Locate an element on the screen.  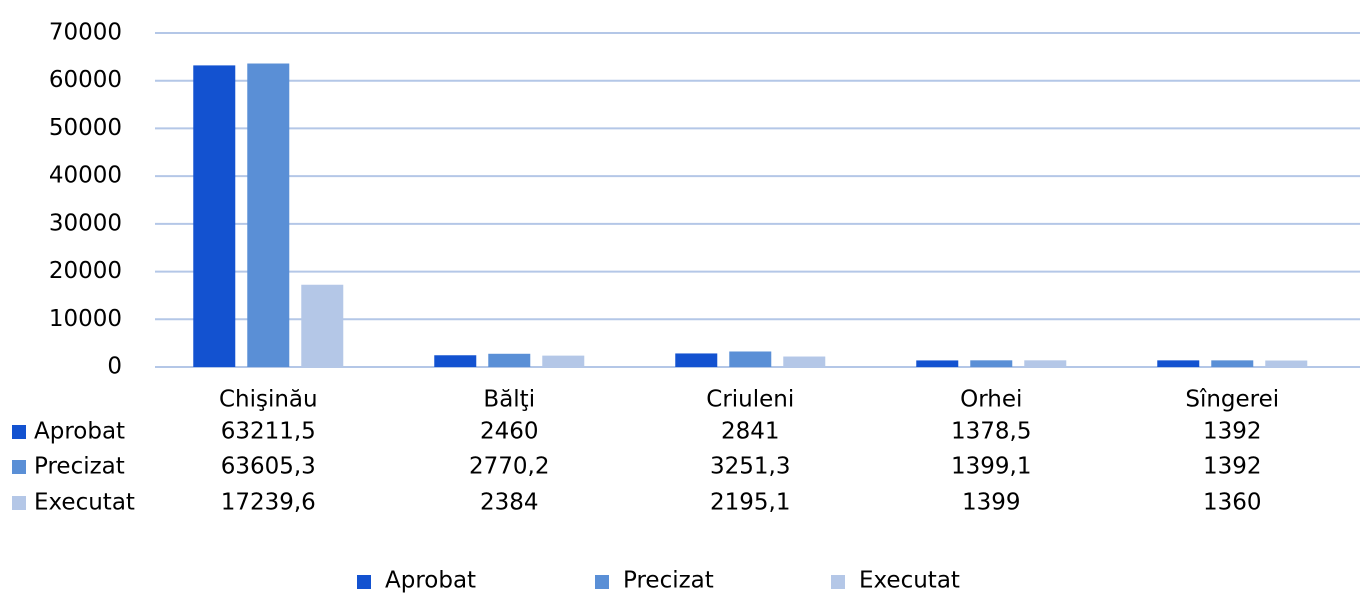
y-tick-label: 10000 is located at coordinates (85, 319).